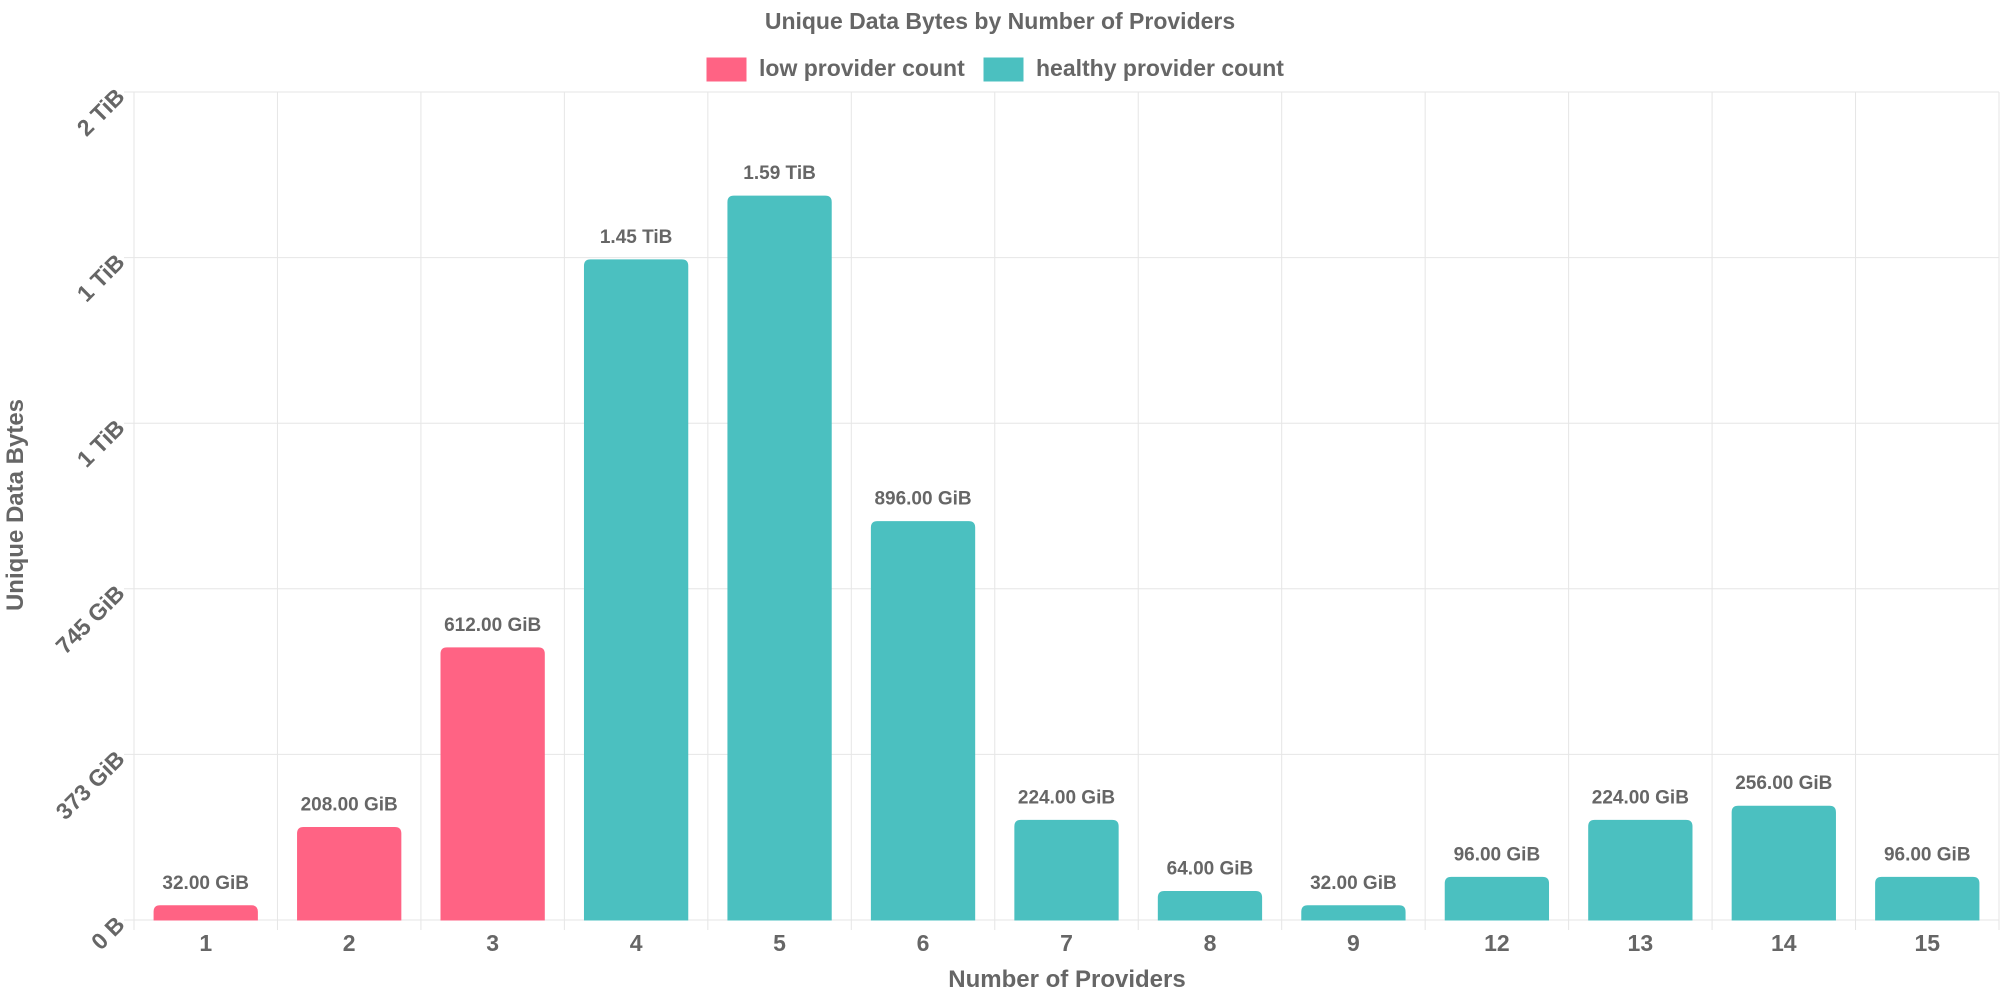 Image resolution: width=2000 pixels, height=1000 pixels. I want to click on x-tick-label-12: 12, so click(1497, 943).